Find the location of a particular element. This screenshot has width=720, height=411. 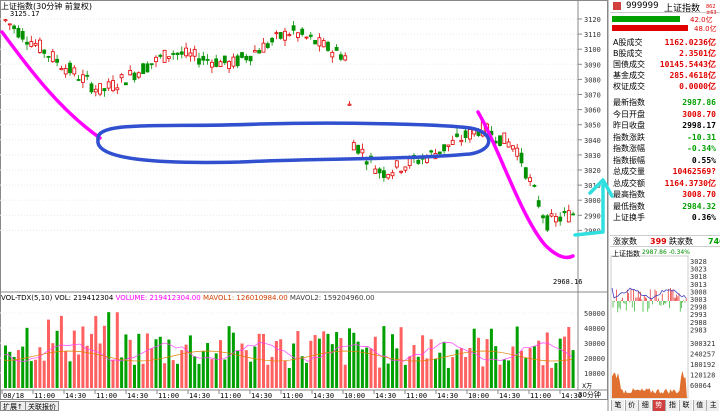

quote-header: 999999 上证指数 862 ±63 is located at coordinates (665, 8).